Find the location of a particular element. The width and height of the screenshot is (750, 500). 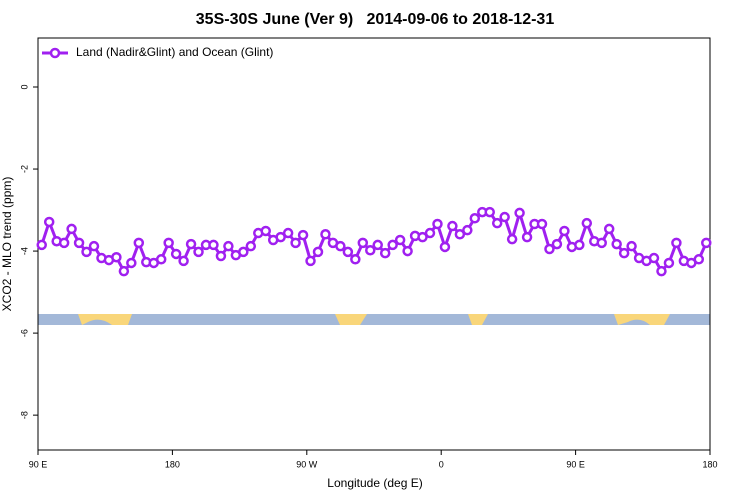

y-tick-label: -6 is located at coordinates (24, 333).